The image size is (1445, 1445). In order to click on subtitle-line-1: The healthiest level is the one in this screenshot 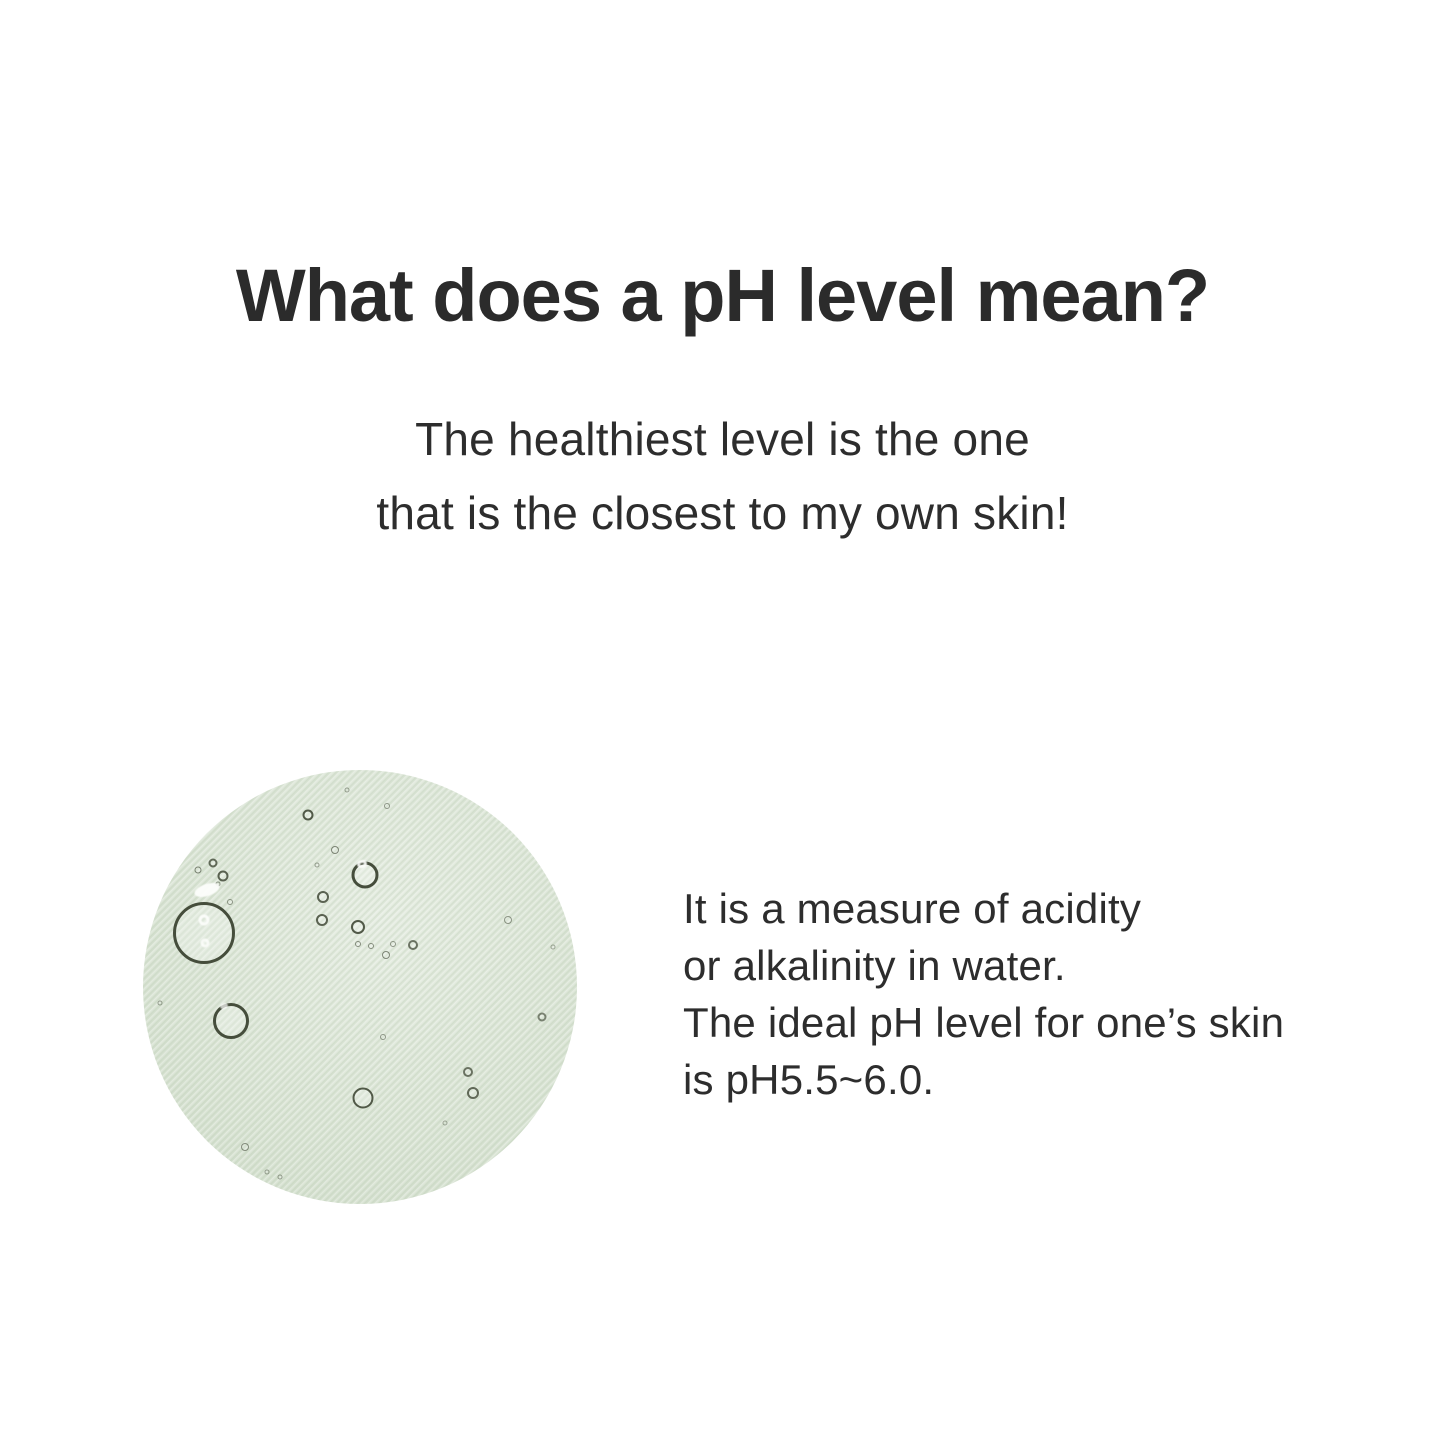, I will do `click(722, 439)`.